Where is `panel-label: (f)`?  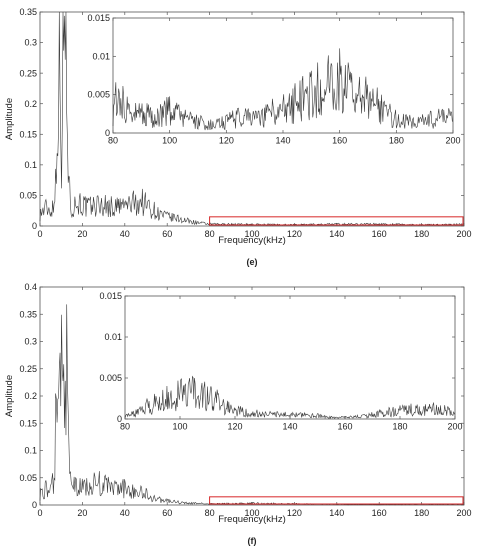
panel-label: (f) is located at coordinates (252, 541).